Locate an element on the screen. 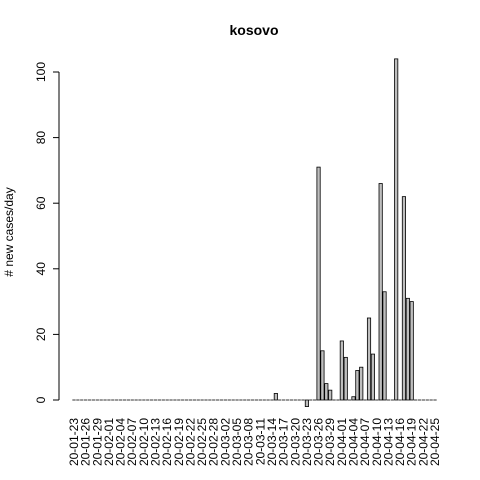 The image size is (480, 480). x-tick-label: 20-04-13 is located at coordinates (388, 442).